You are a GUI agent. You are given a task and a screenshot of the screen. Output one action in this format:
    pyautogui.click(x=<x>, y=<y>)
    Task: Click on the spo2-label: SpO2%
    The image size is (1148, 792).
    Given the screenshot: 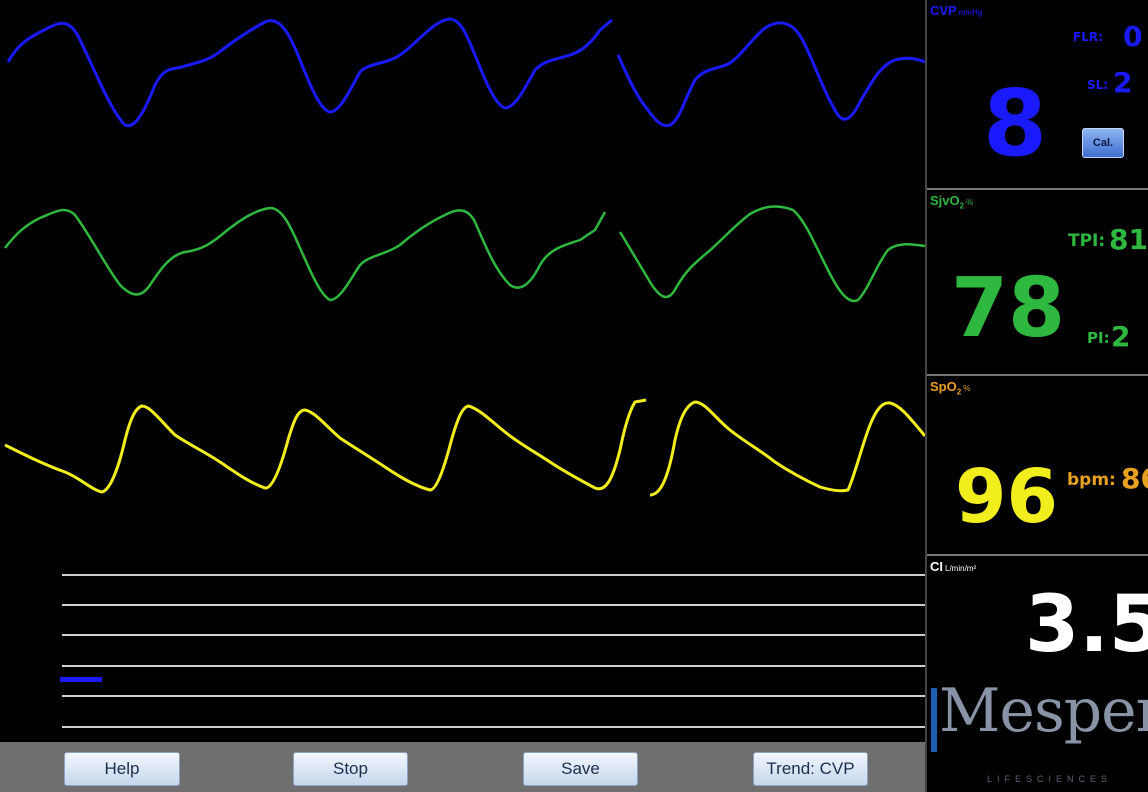 What is the action you would take?
    pyautogui.click(x=950, y=388)
    